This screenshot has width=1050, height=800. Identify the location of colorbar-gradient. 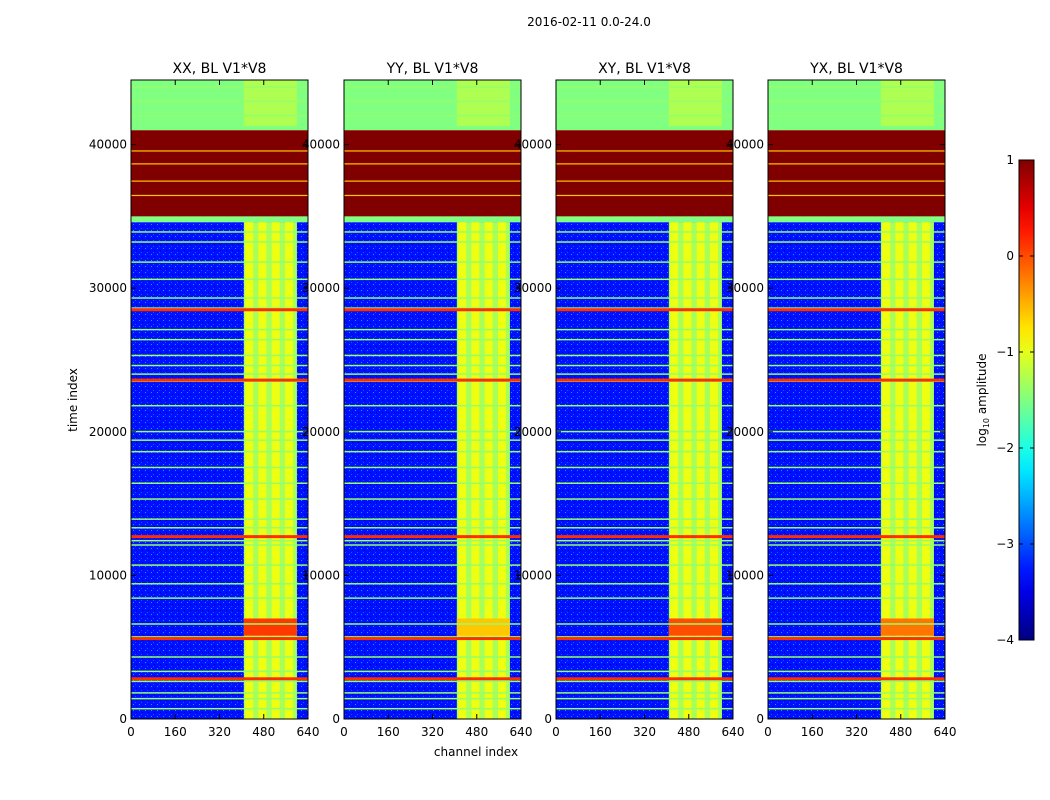
(1026, 400).